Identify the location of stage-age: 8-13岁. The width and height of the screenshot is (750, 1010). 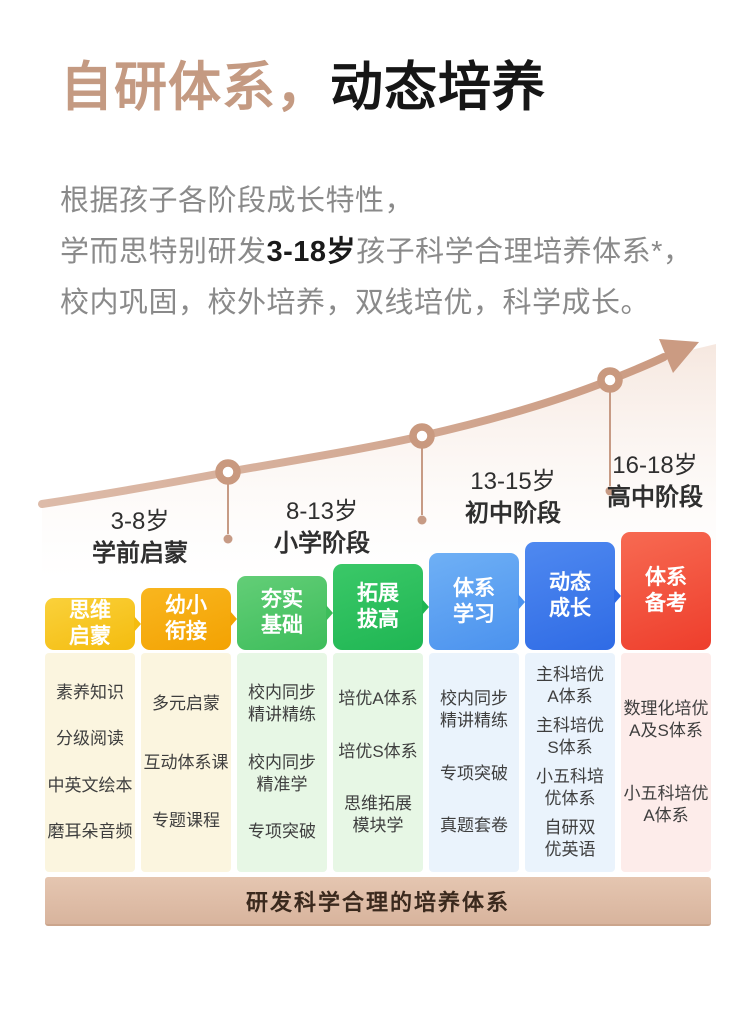
(322, 511).